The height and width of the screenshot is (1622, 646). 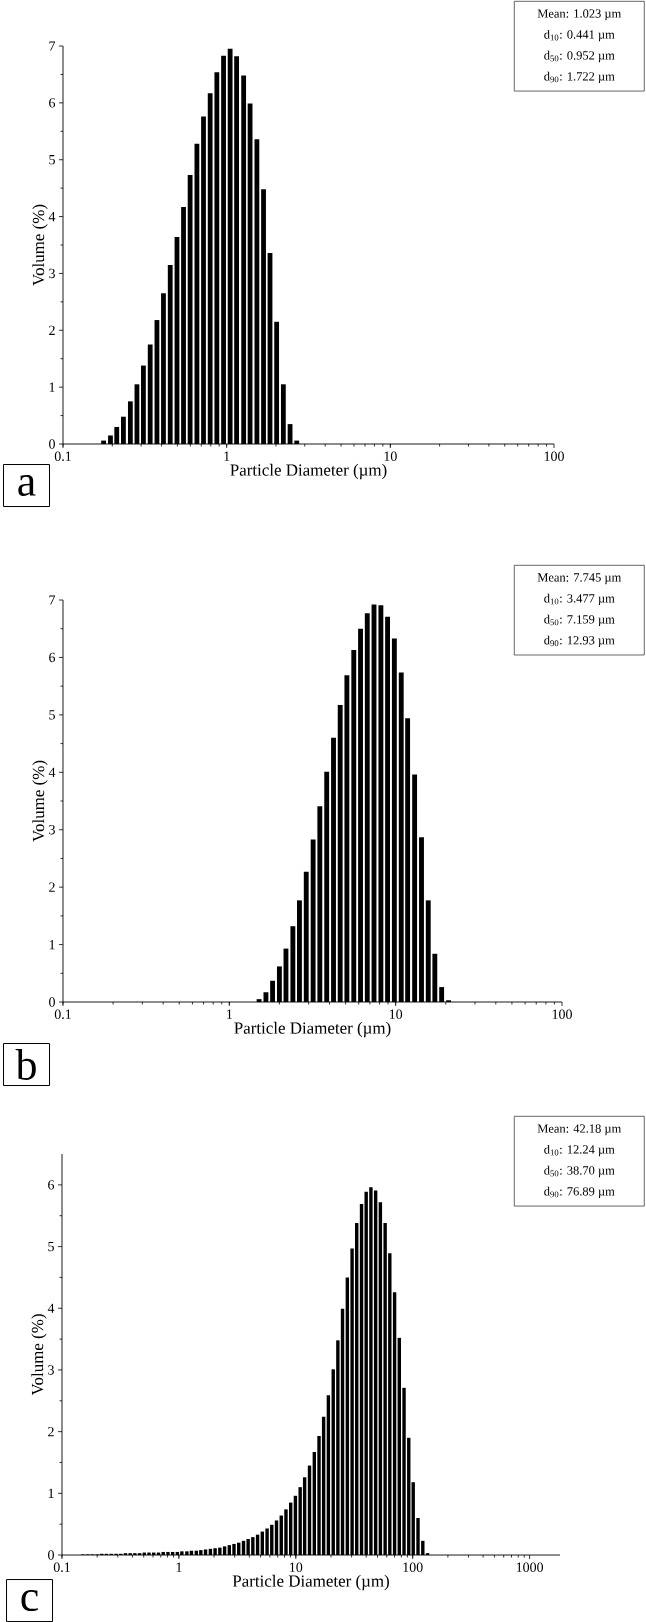 I want to click on annotation: d$_{90}$: 12.93 µm, so click(x=579, y=641).